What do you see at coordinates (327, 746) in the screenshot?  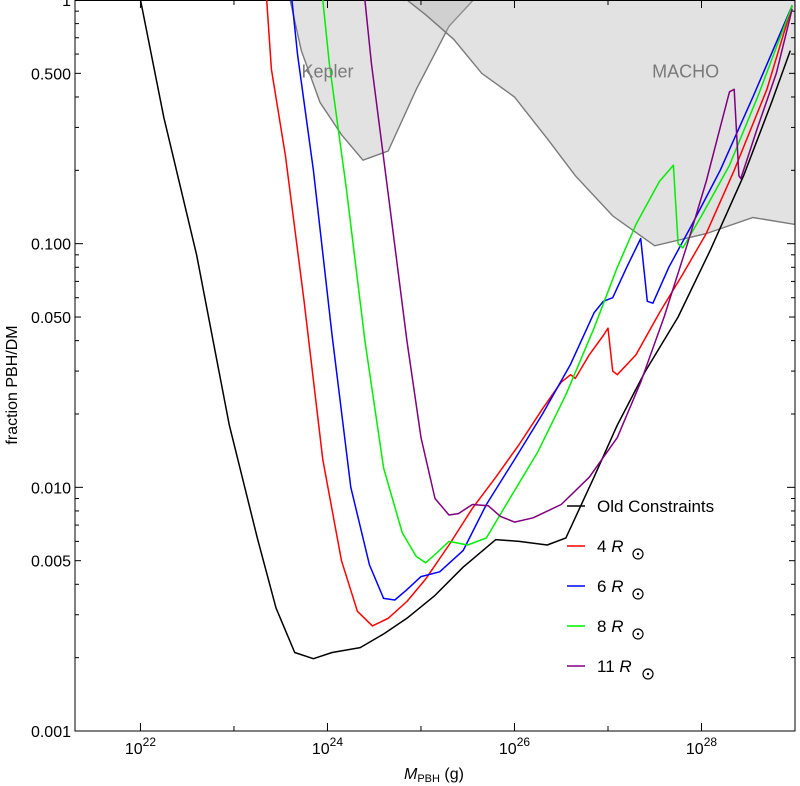 I see `x-tick-label: 1024` at bounding box center [327, 746].